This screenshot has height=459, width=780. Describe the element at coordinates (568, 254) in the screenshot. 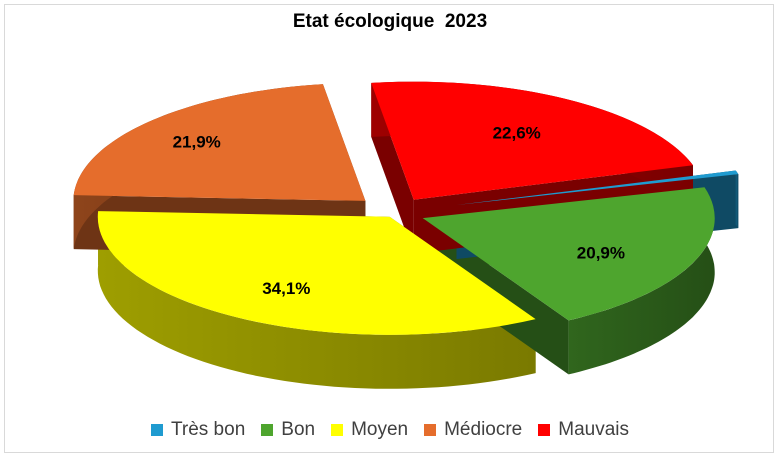

I see `slice-bon` at that location.